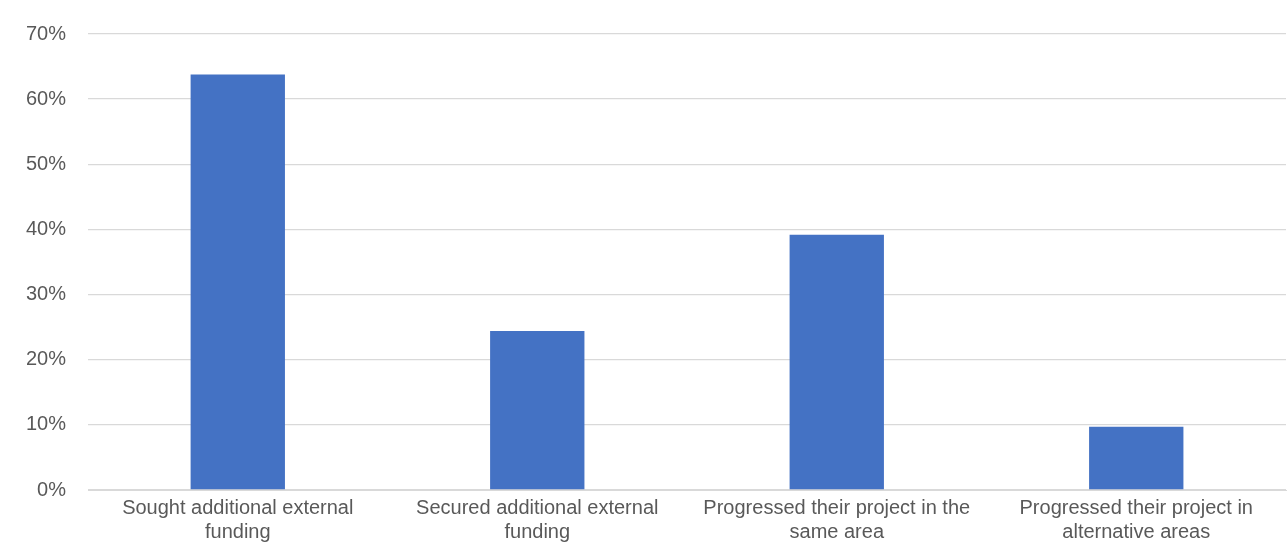 The width and height of the screenshot is (1288, 550). What do you see at coordinates (837, 518) in the screenshot?
I see `x-tick-label: Progressed their project in the same area` at bounding box center [837, 518].